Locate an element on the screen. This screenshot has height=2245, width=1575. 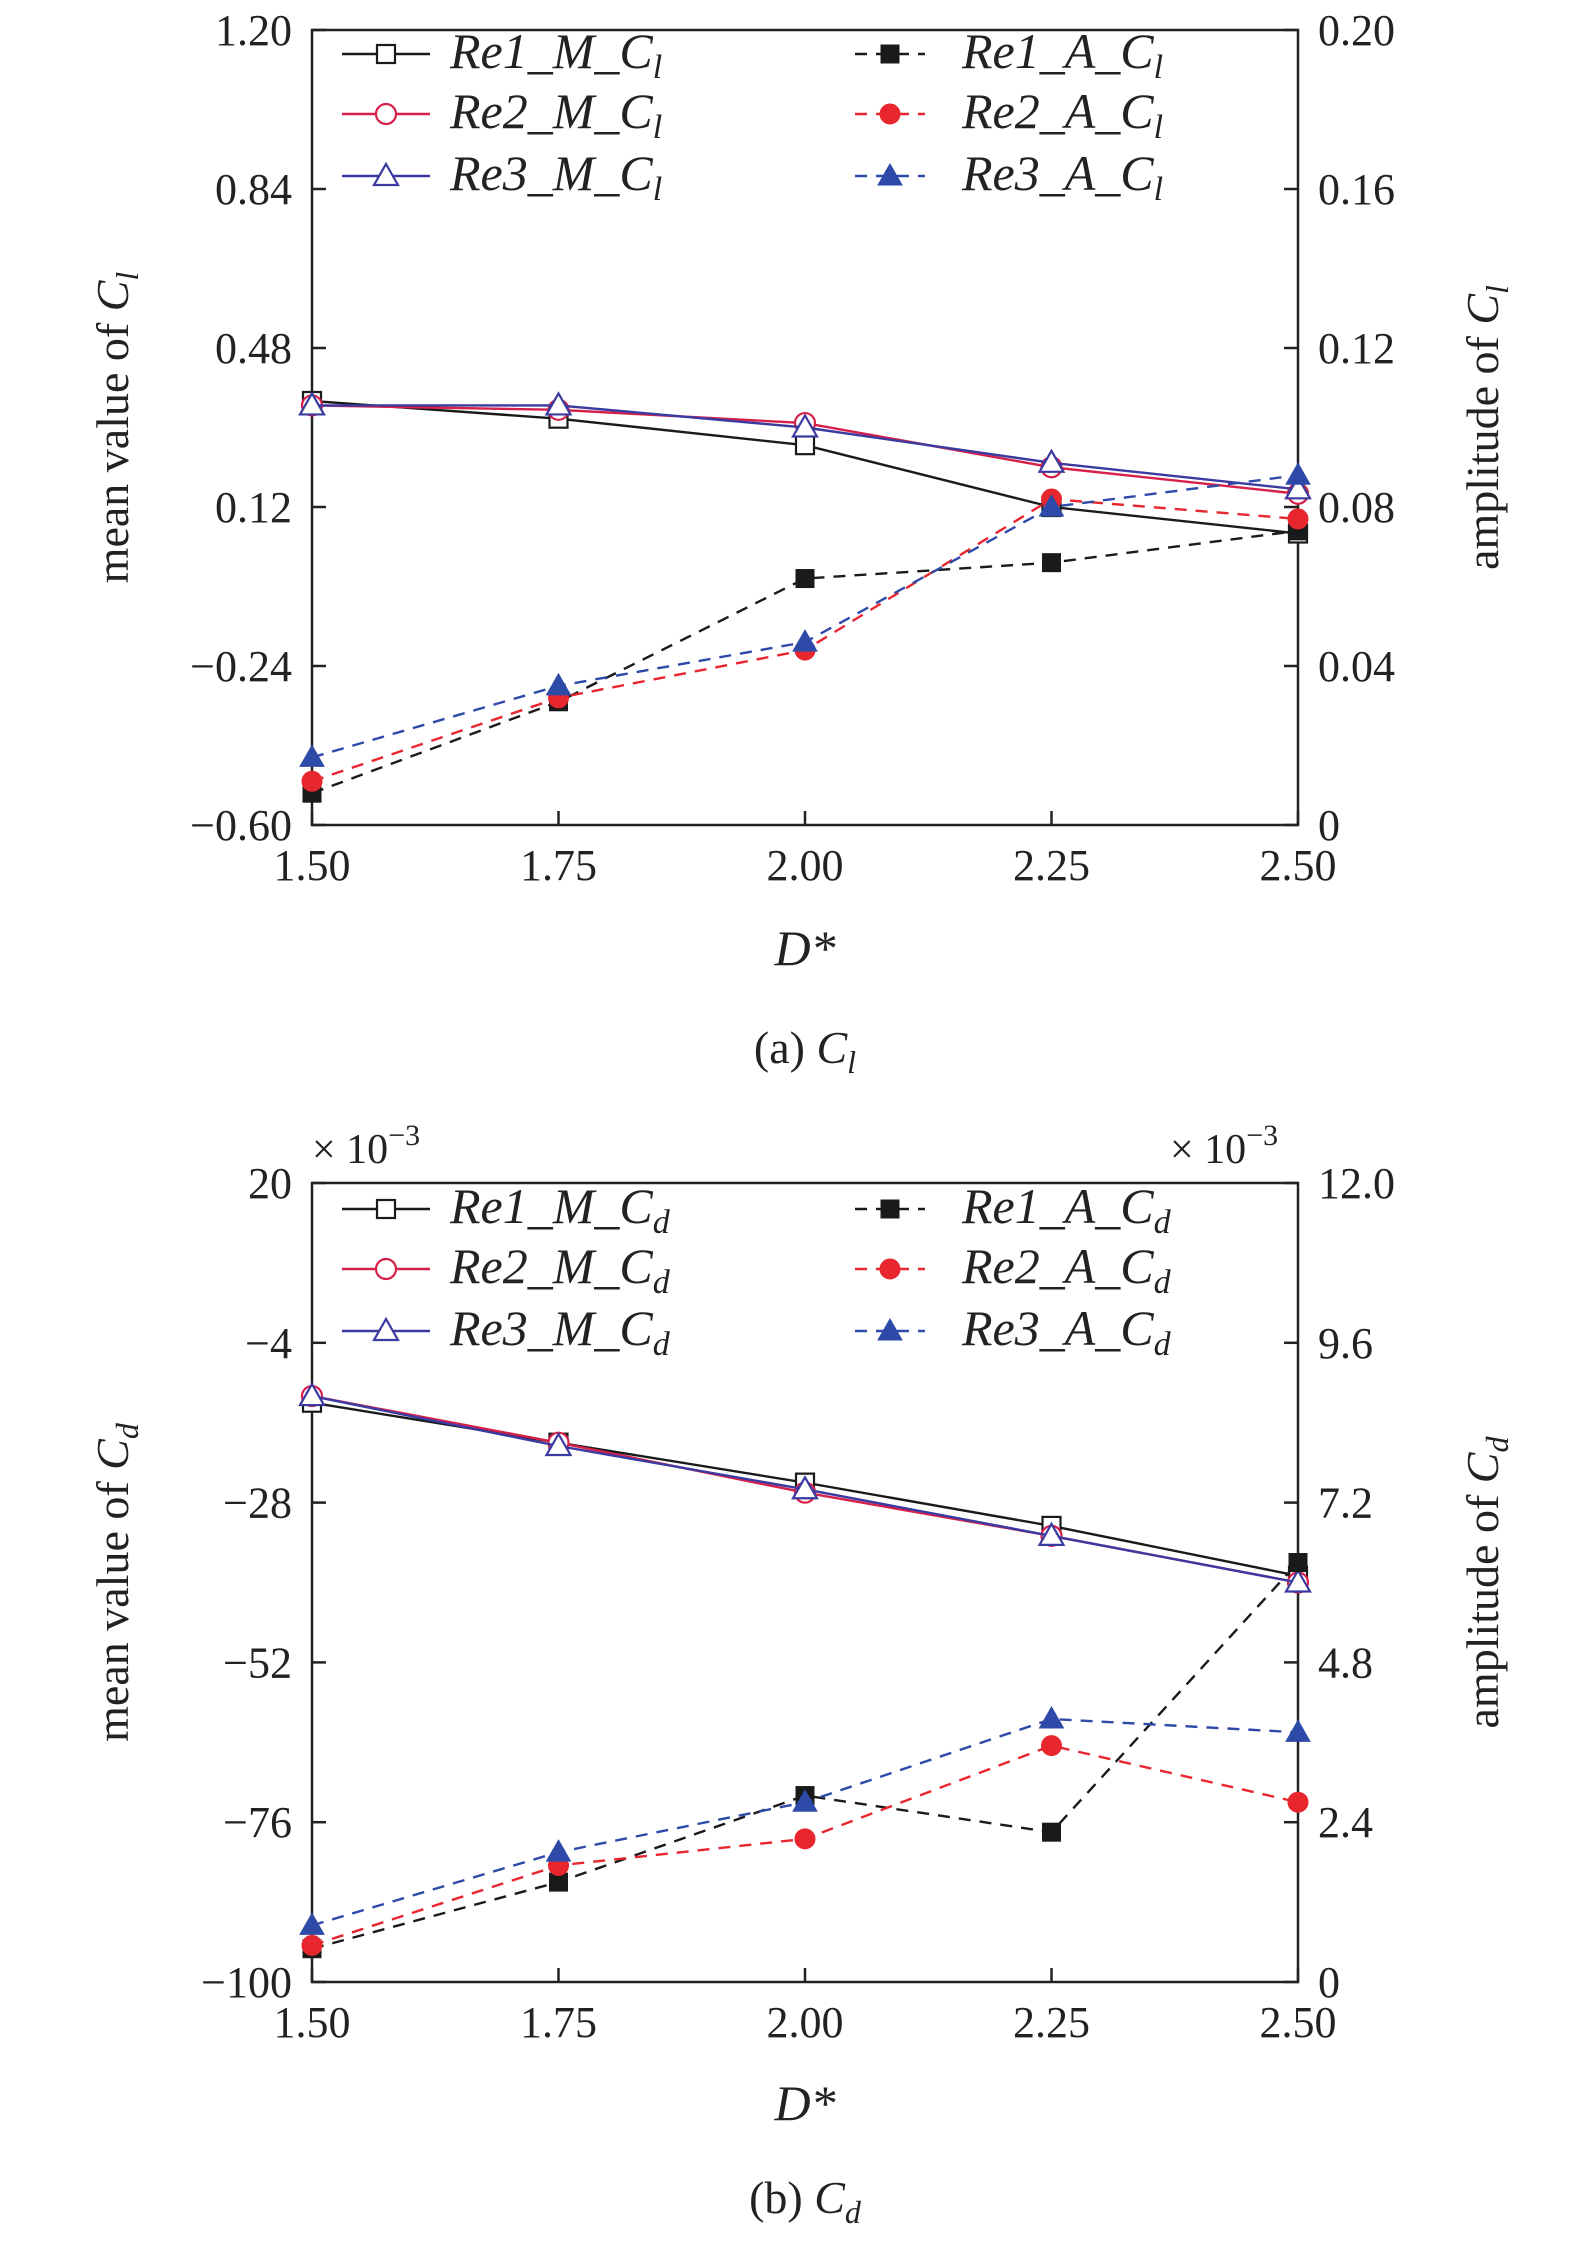
series-line-Re1_A_Cd is located at coordinates (805, 1755).